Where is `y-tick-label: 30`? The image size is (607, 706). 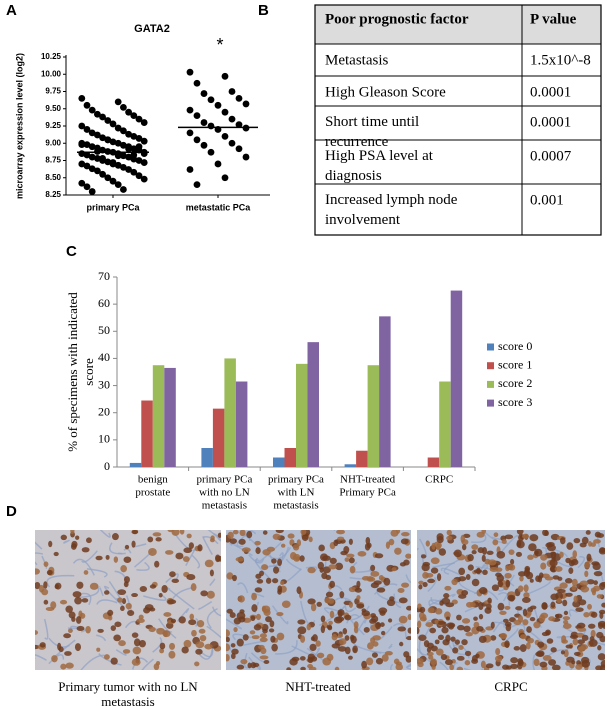
y-tick-label: 30 is located at coordinates (104, 384).